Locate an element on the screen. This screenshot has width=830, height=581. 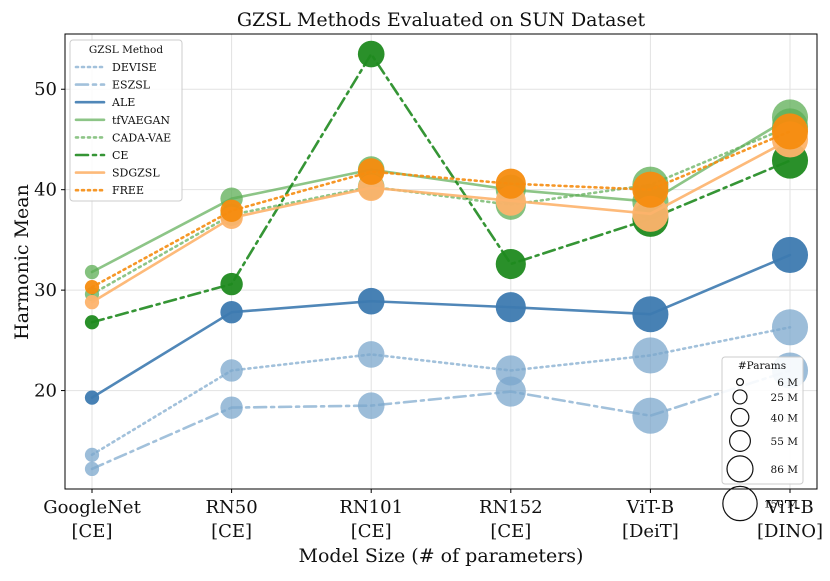
size-legend-item: 55 M is located at coordinates (764, 441).